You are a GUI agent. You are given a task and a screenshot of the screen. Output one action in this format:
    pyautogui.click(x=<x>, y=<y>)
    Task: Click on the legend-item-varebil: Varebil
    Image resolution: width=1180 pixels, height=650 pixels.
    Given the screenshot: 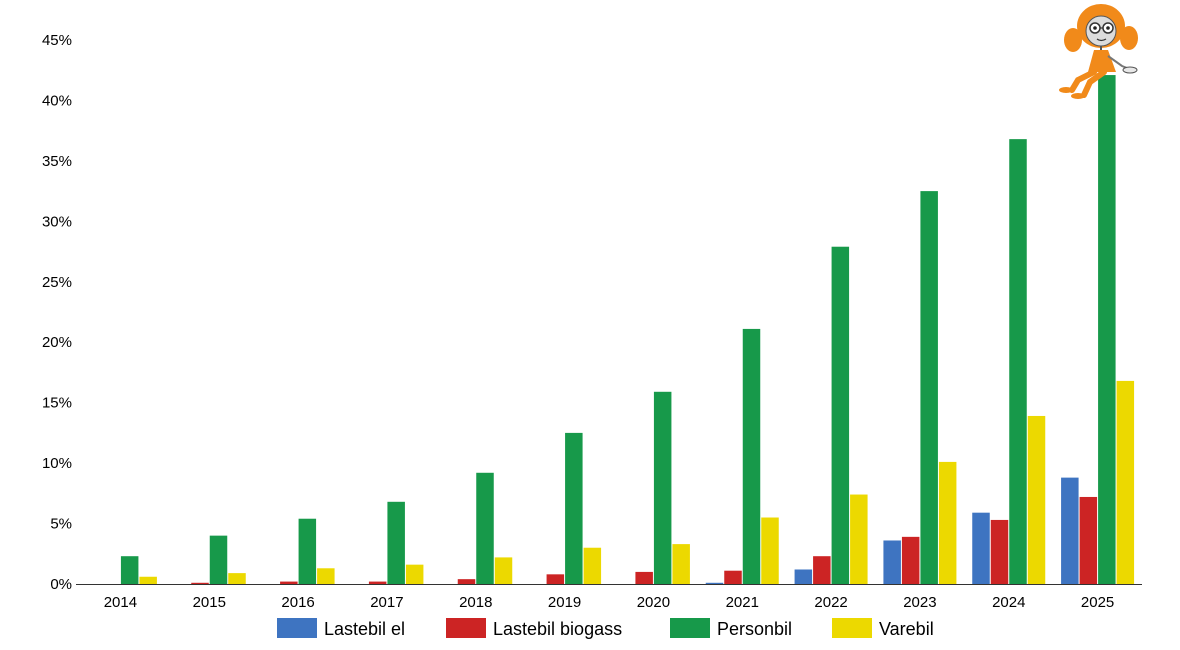 What is the action you would take?
    pyautogui.click(x=883, y=628)
    